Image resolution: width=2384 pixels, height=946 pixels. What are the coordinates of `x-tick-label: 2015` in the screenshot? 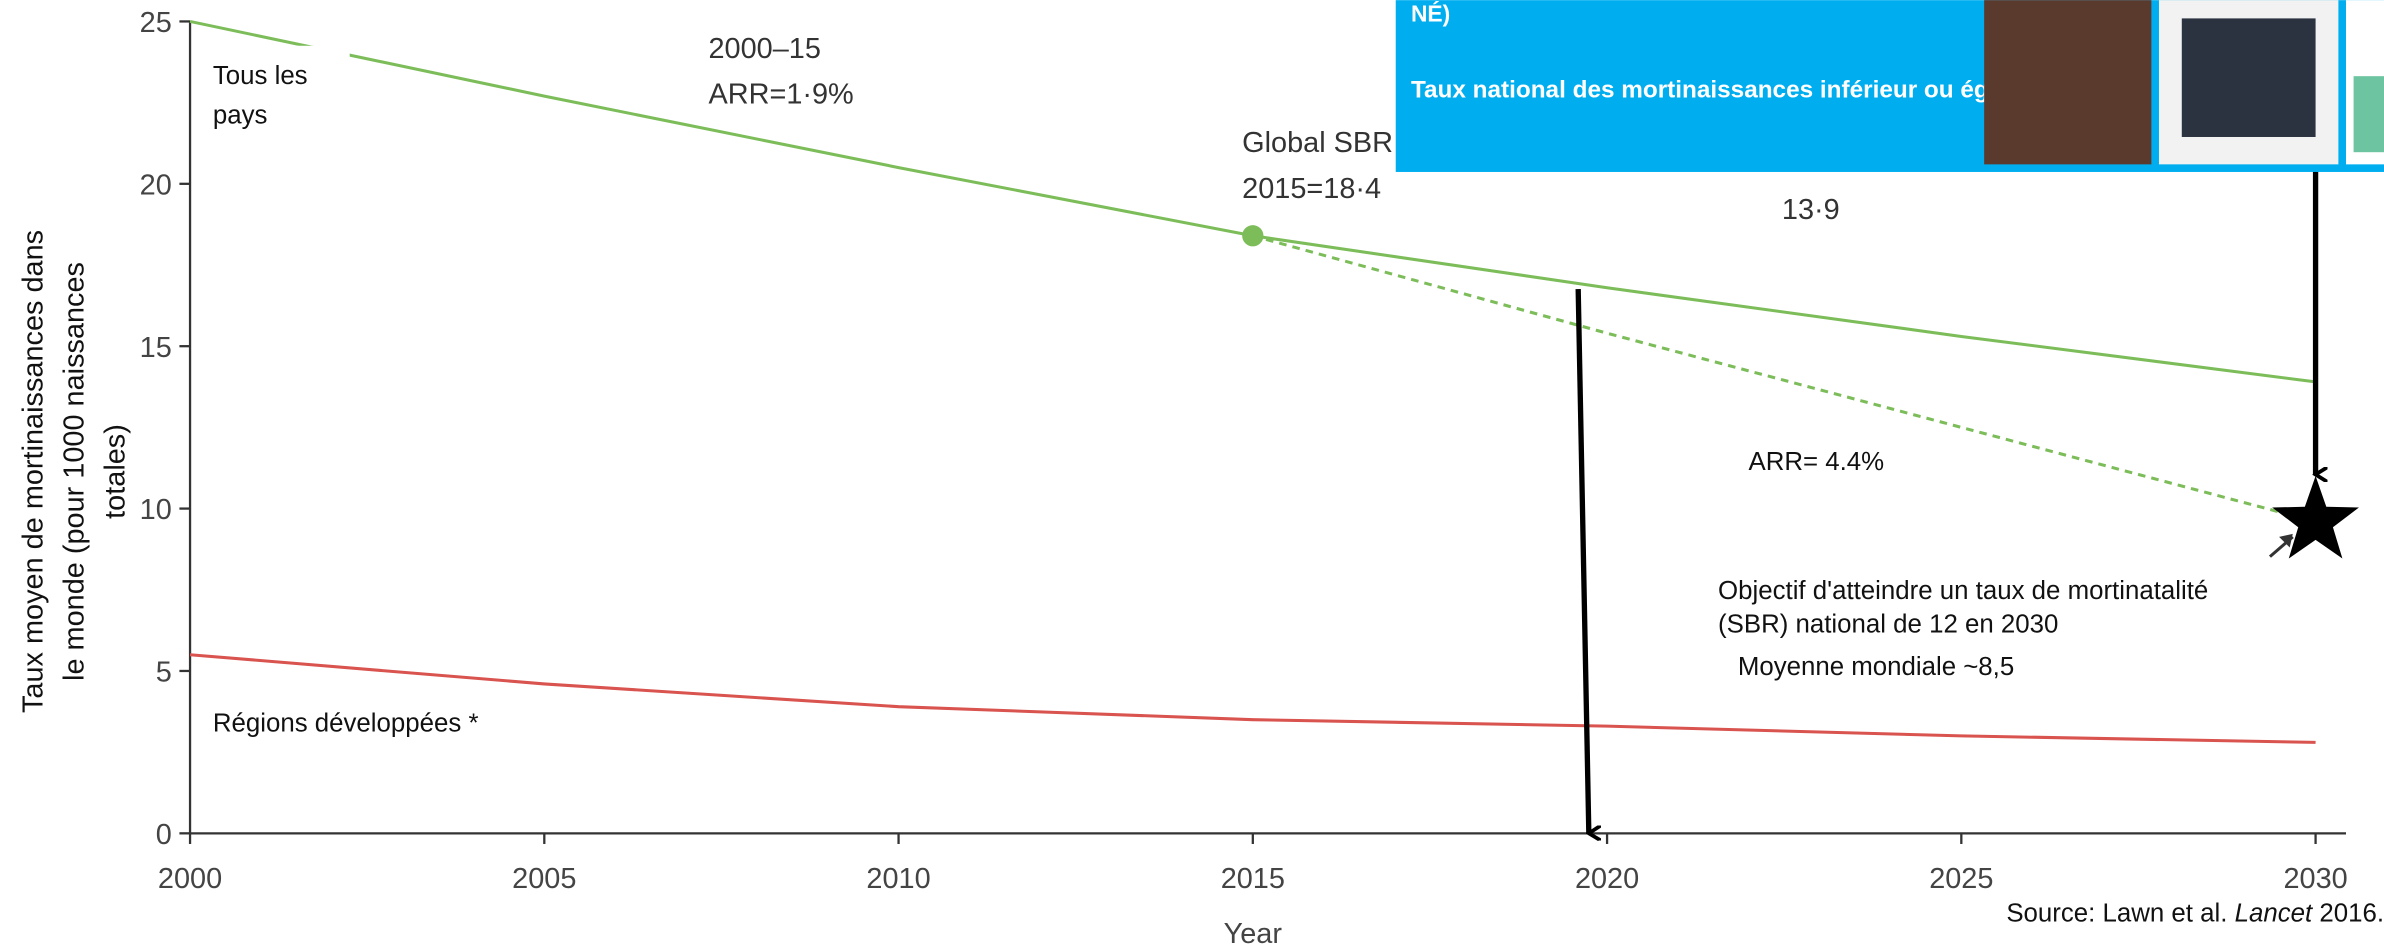 It's located at (1253, 879).